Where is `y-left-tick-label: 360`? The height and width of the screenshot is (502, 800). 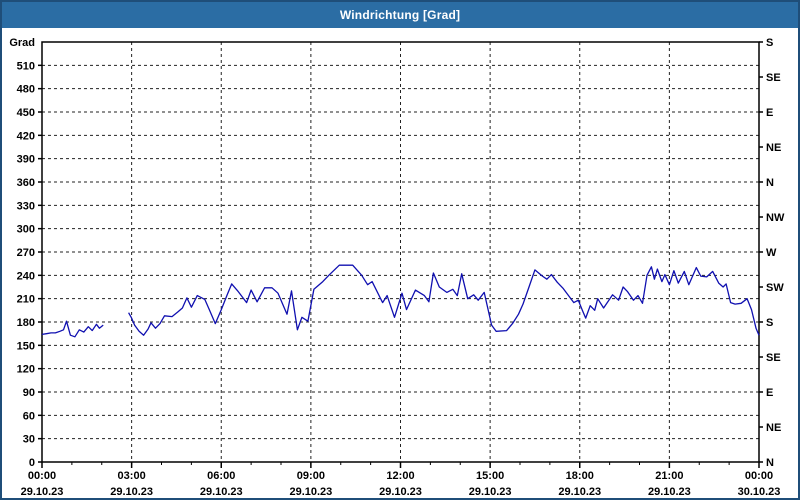 y-left-tick-label: 360 is located at coordinates (26, 183).